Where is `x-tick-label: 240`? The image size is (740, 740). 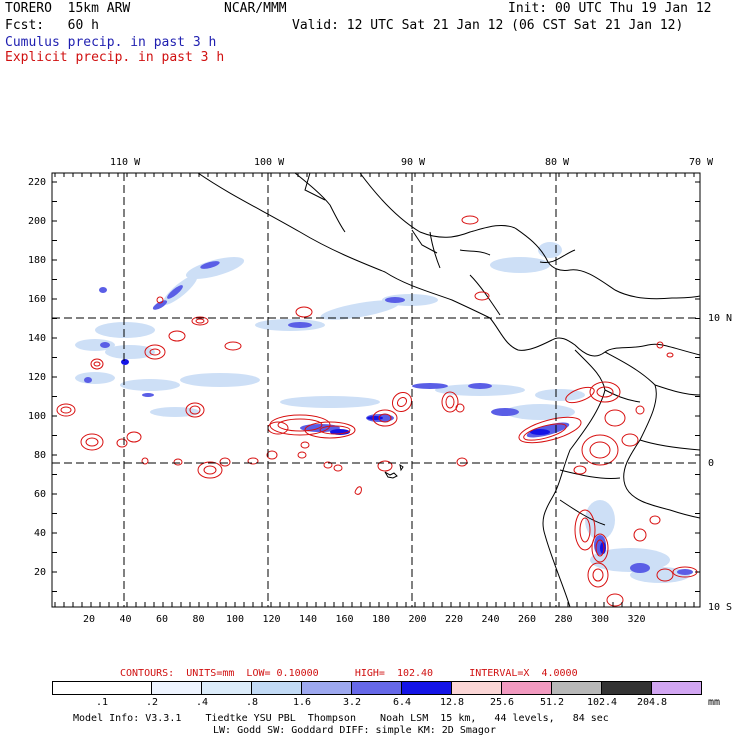
x-tick-label: 240 is located at coordinates (490, 619).